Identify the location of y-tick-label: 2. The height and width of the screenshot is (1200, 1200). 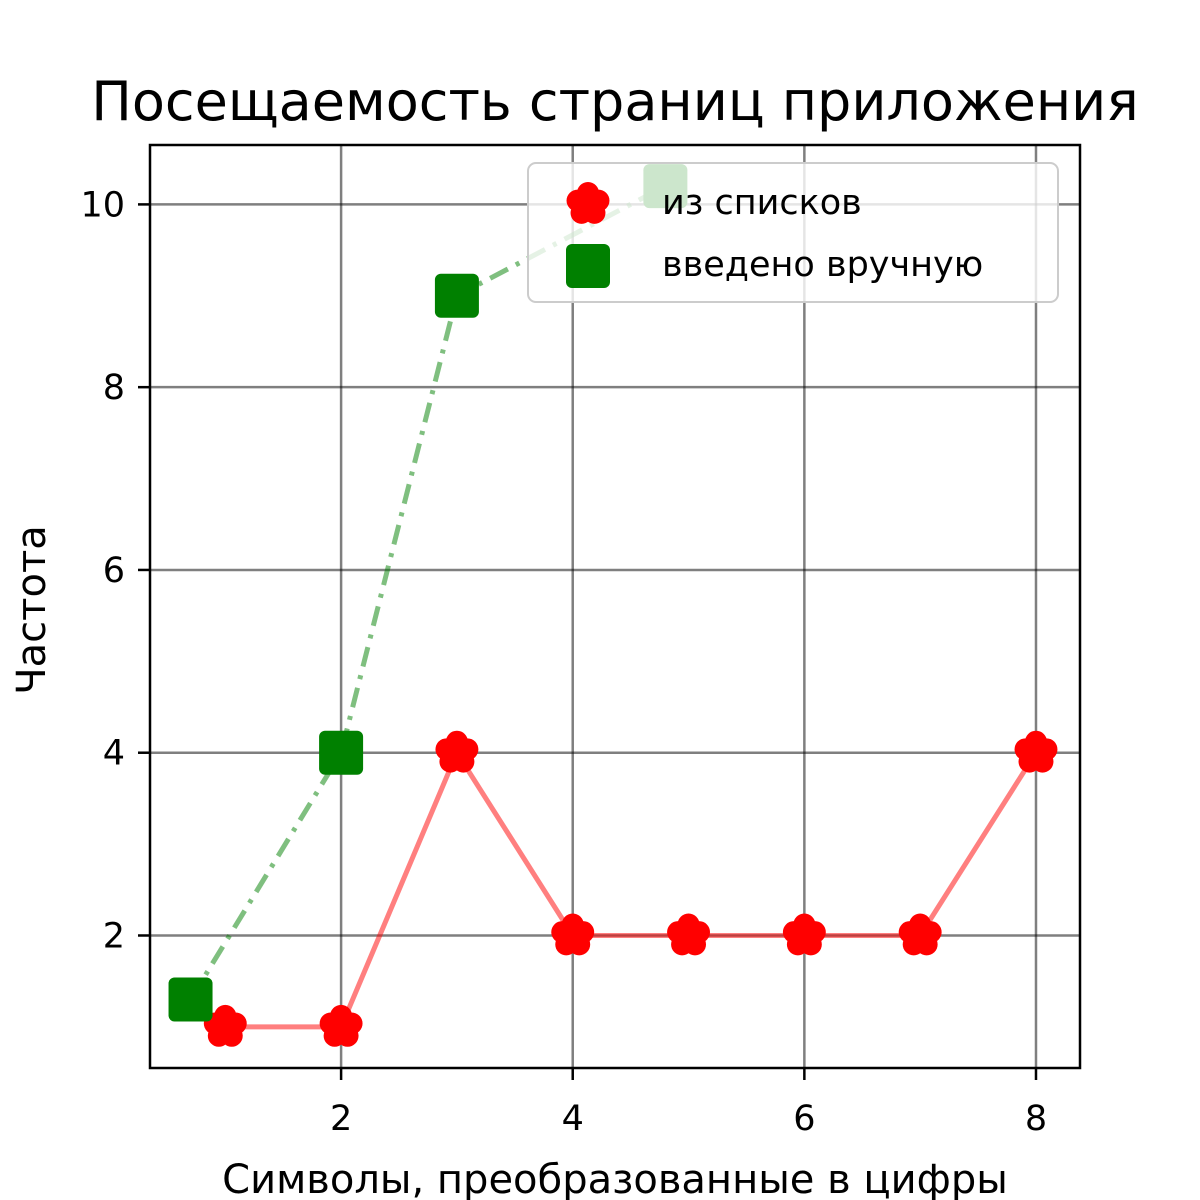
(114, 936).